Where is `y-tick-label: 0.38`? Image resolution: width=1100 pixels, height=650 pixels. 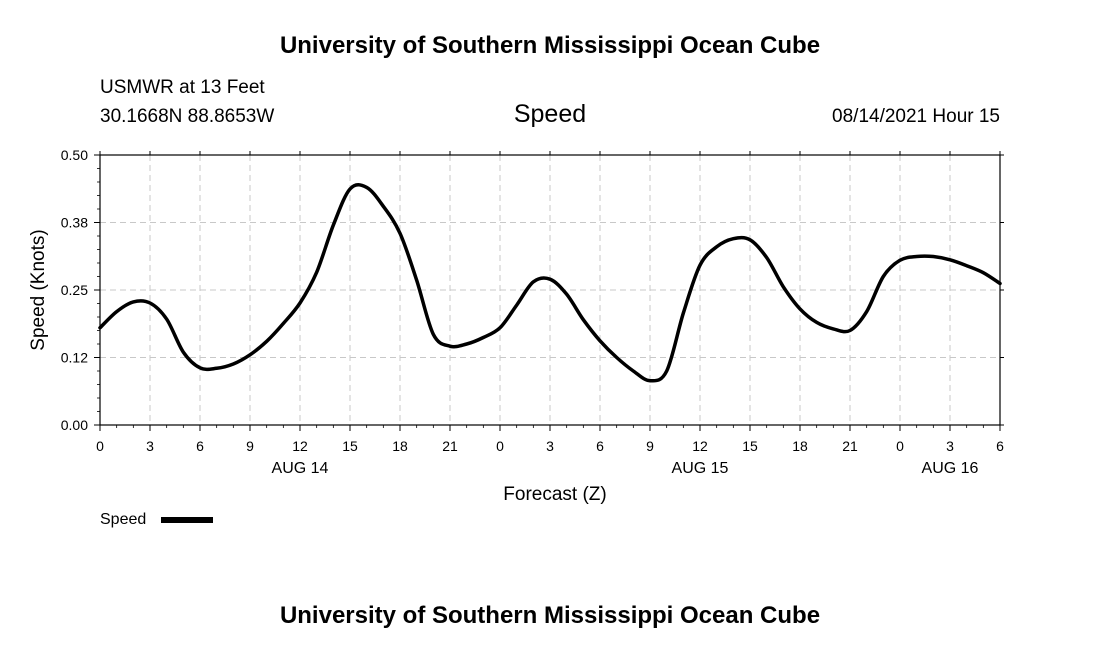 y-tick-label: 0.38 is located at coordinates (74, 223).